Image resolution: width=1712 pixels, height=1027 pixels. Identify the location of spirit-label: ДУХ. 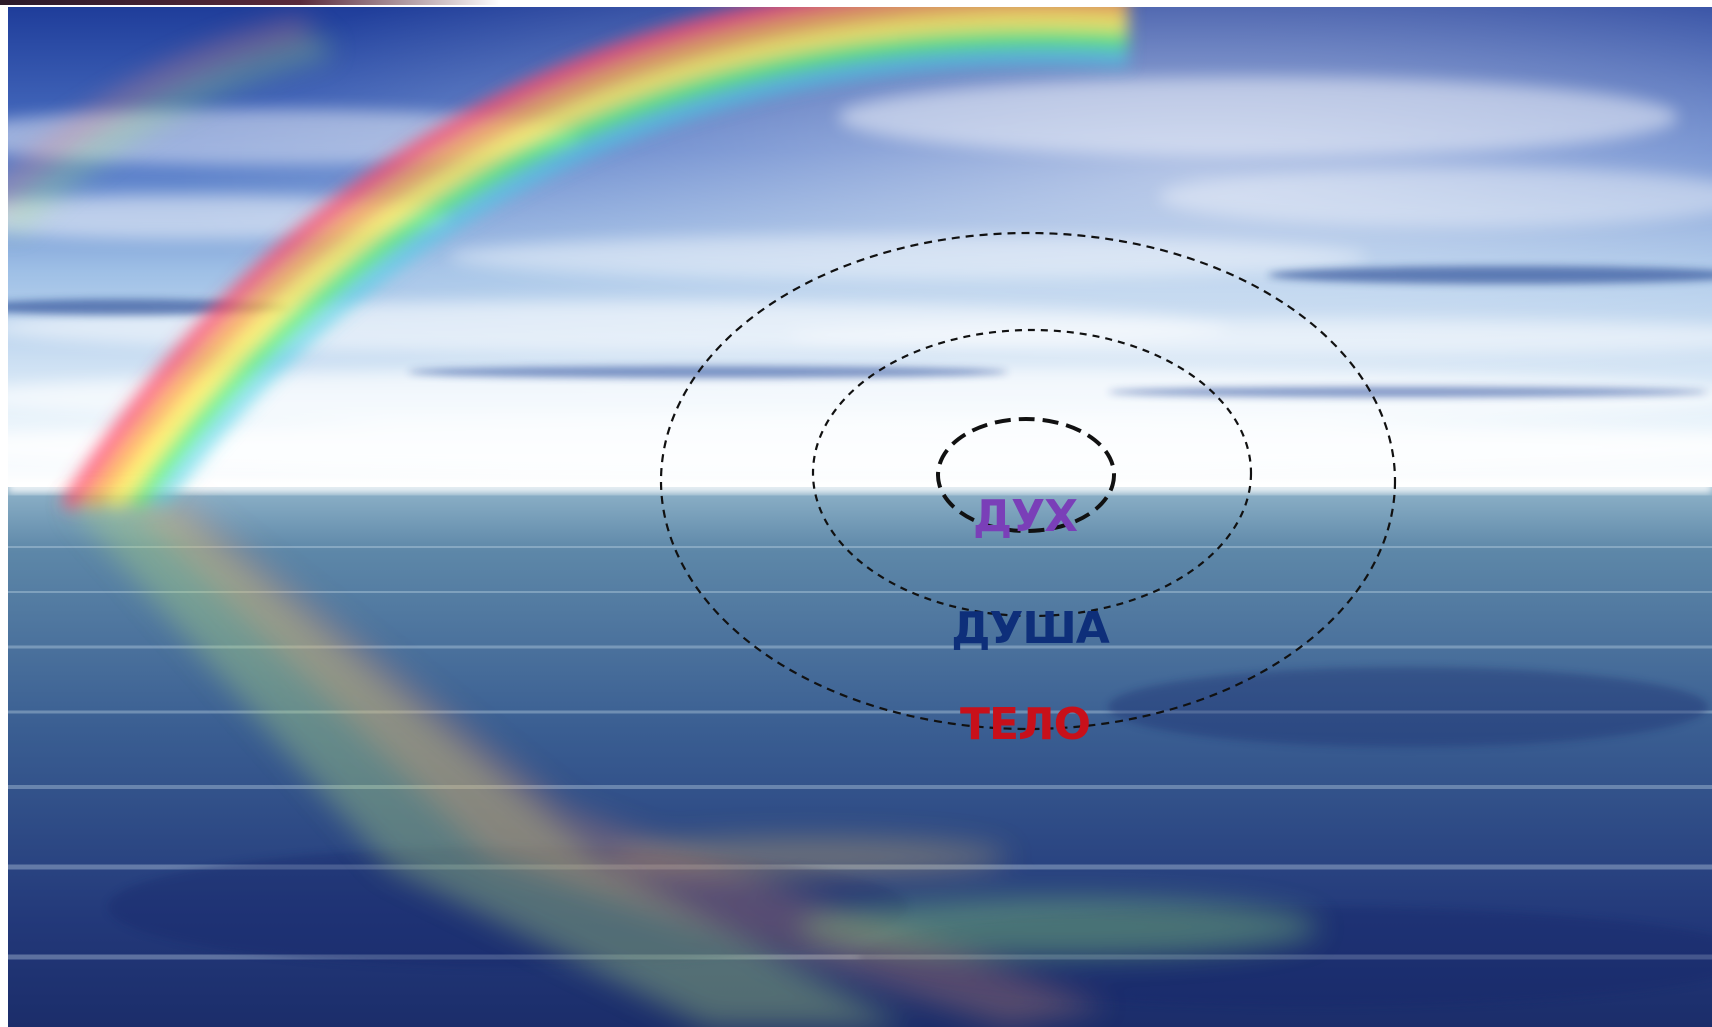
(1025, 516).